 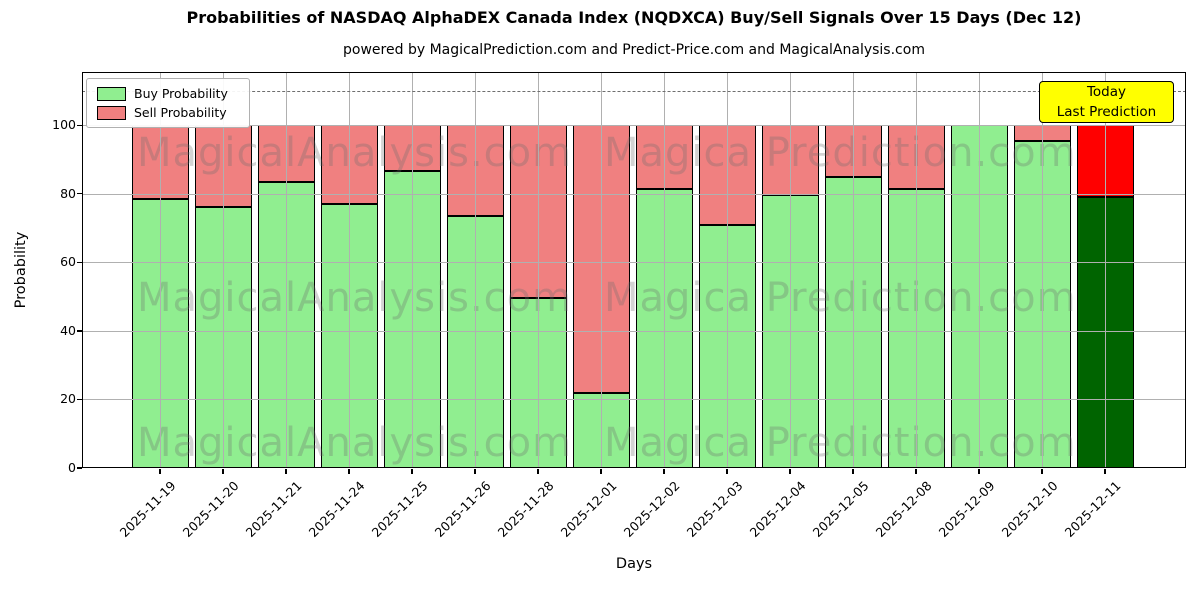 I want to click on today-annotation: Today Last Prediction, so click(x=1106, y=102).